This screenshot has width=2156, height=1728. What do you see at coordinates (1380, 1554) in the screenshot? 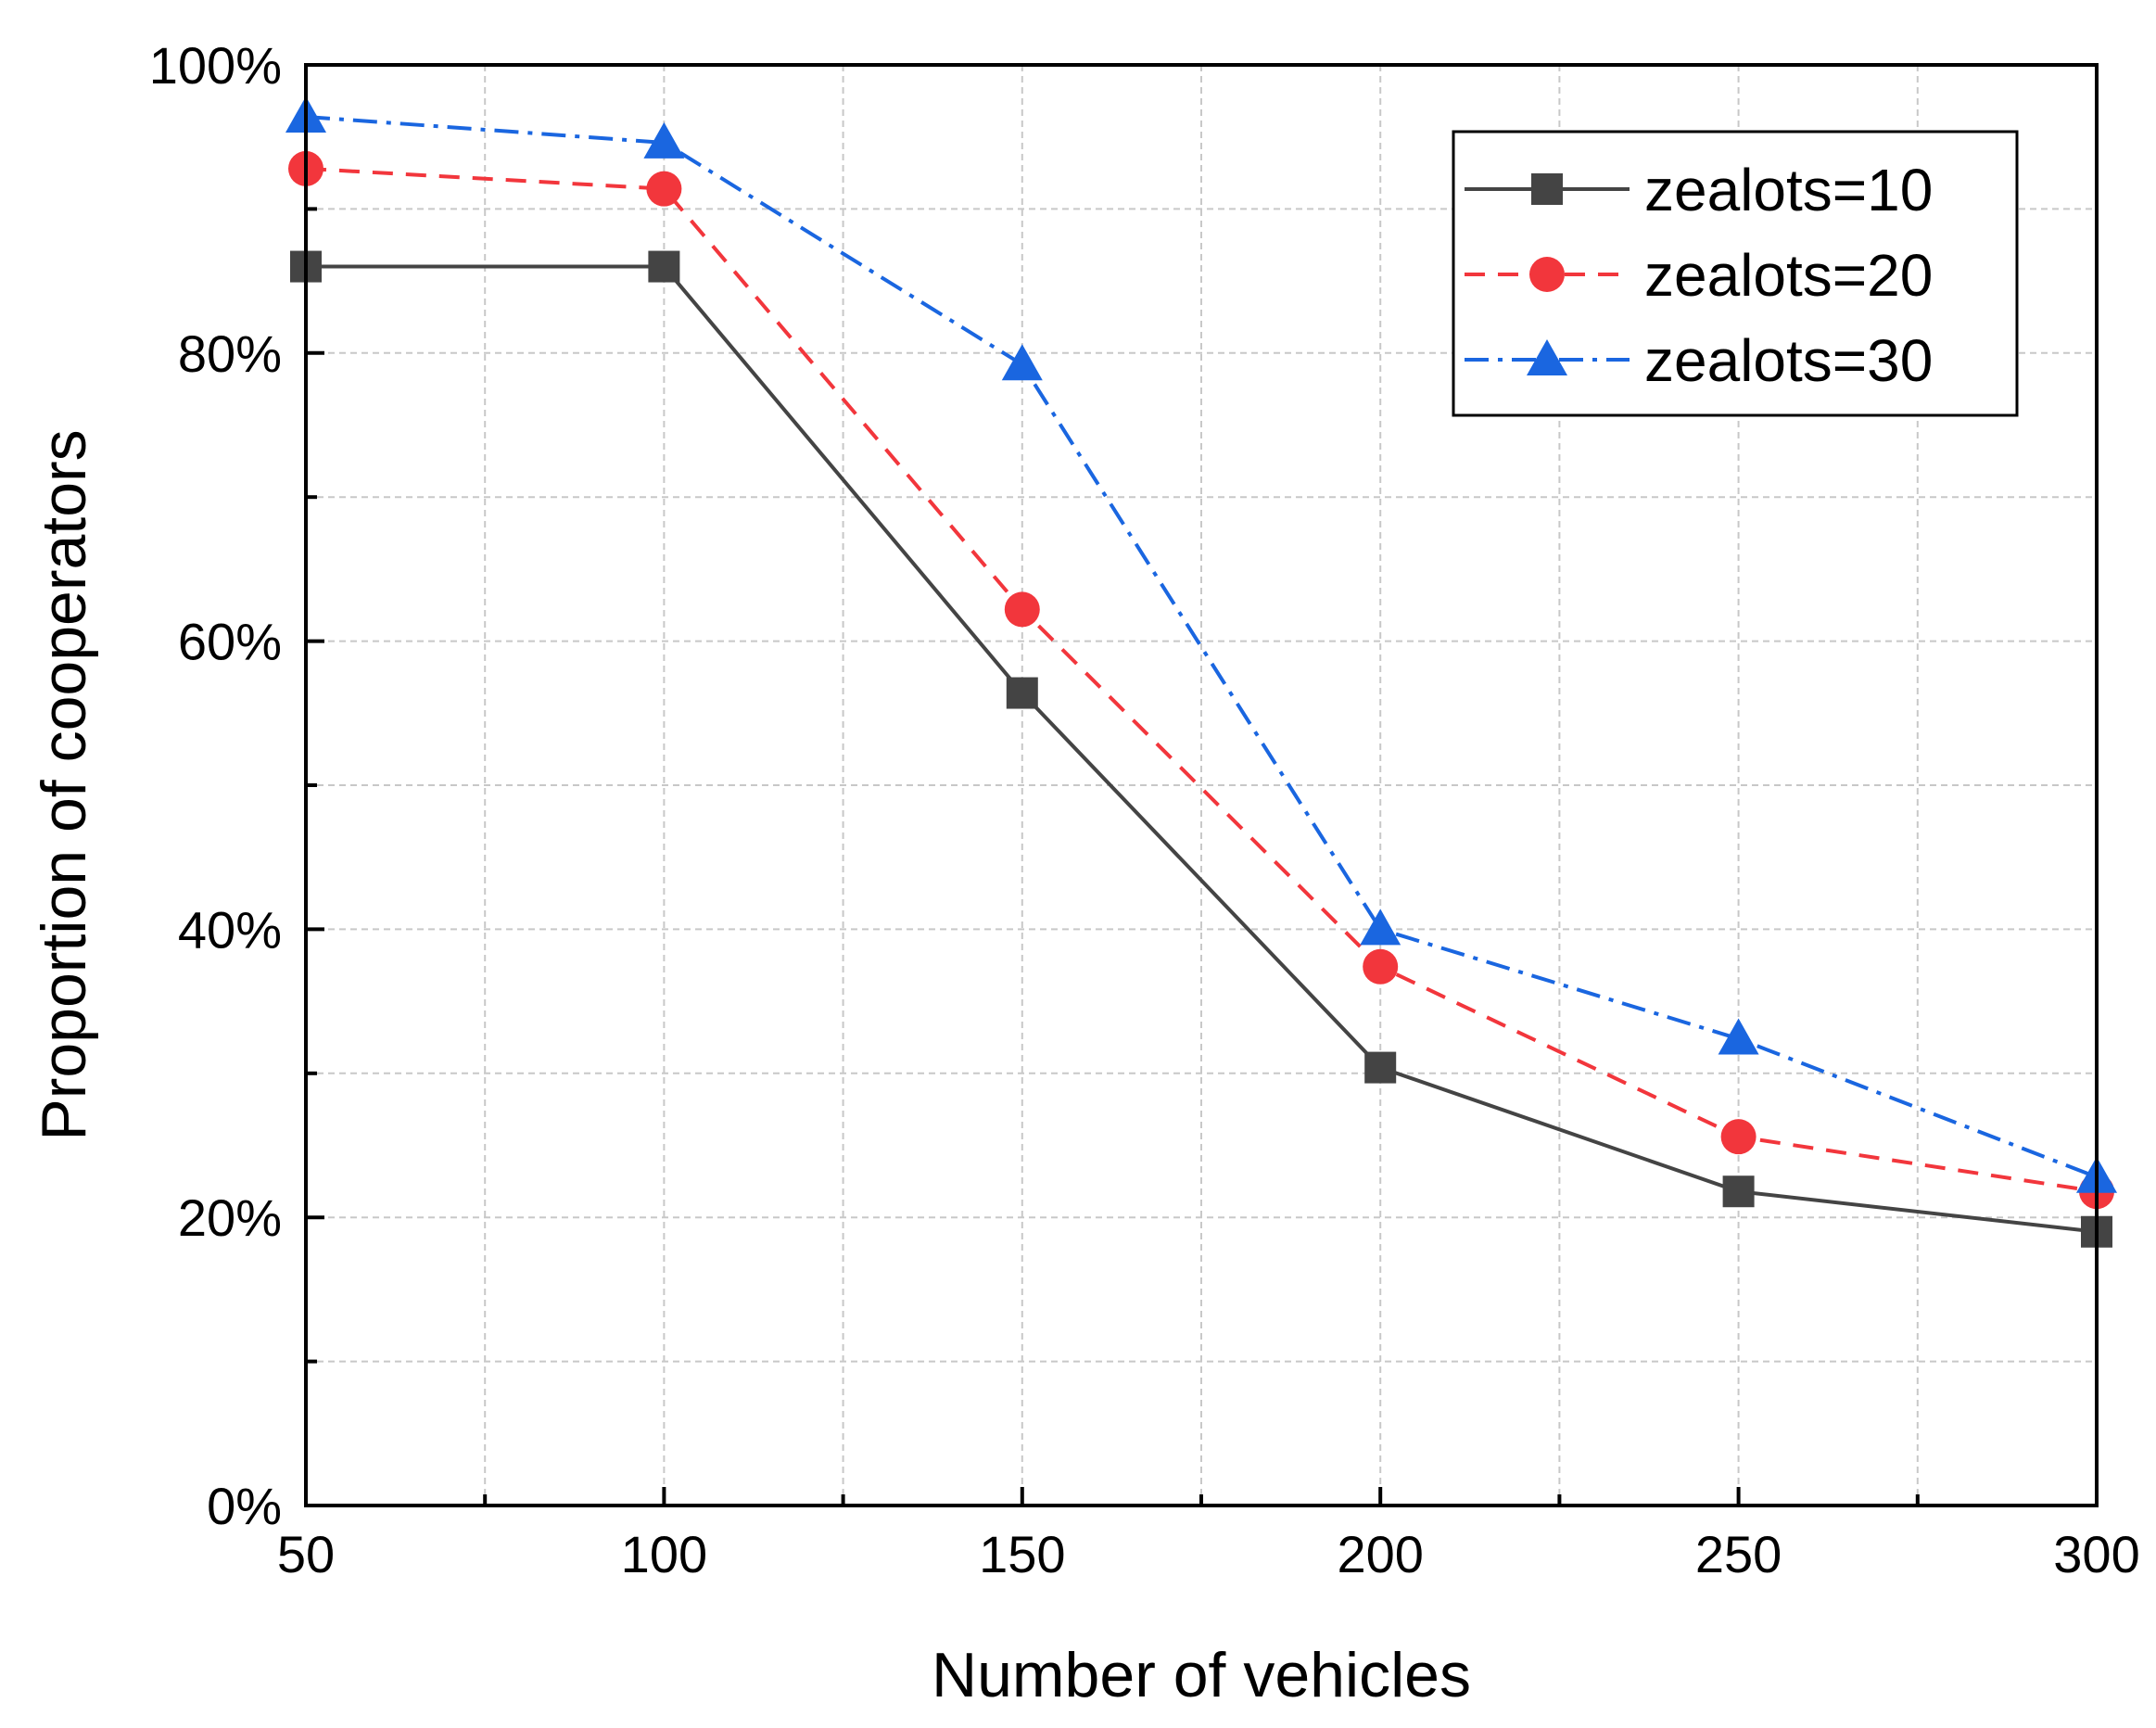
I see `x-tick-label: 200` at bounding box center [1380, 1554].